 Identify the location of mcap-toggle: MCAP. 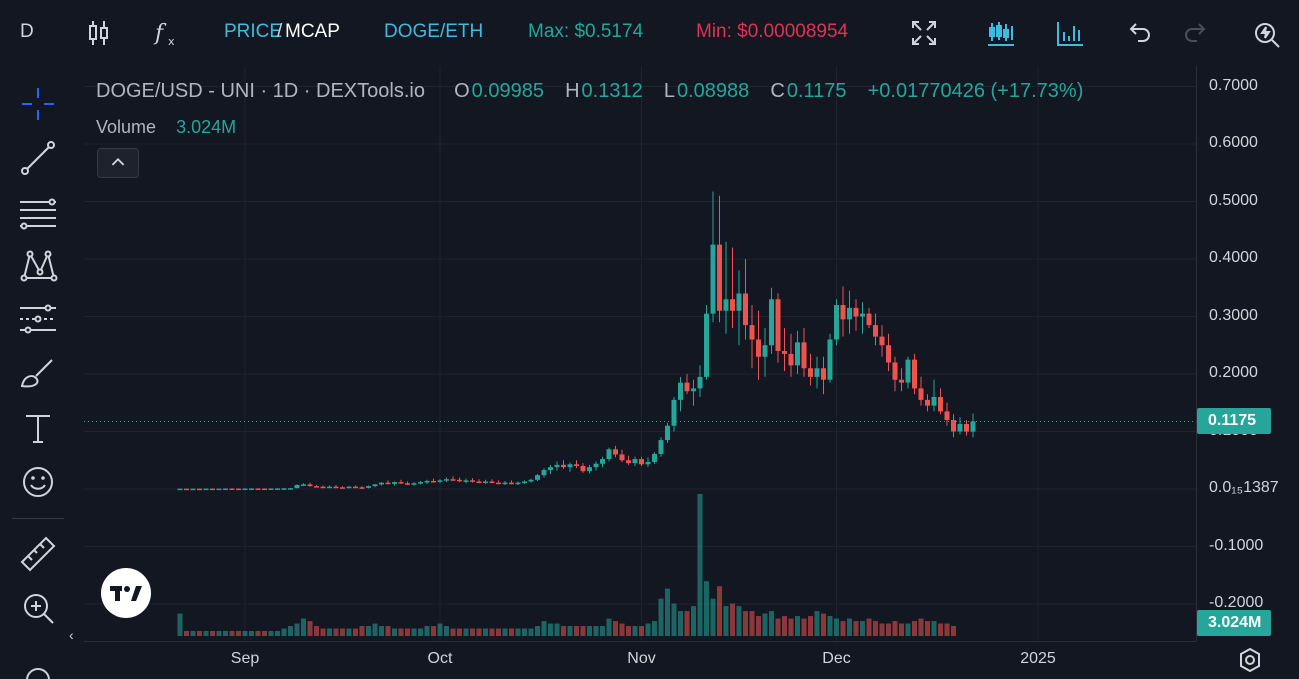
(312, 31).